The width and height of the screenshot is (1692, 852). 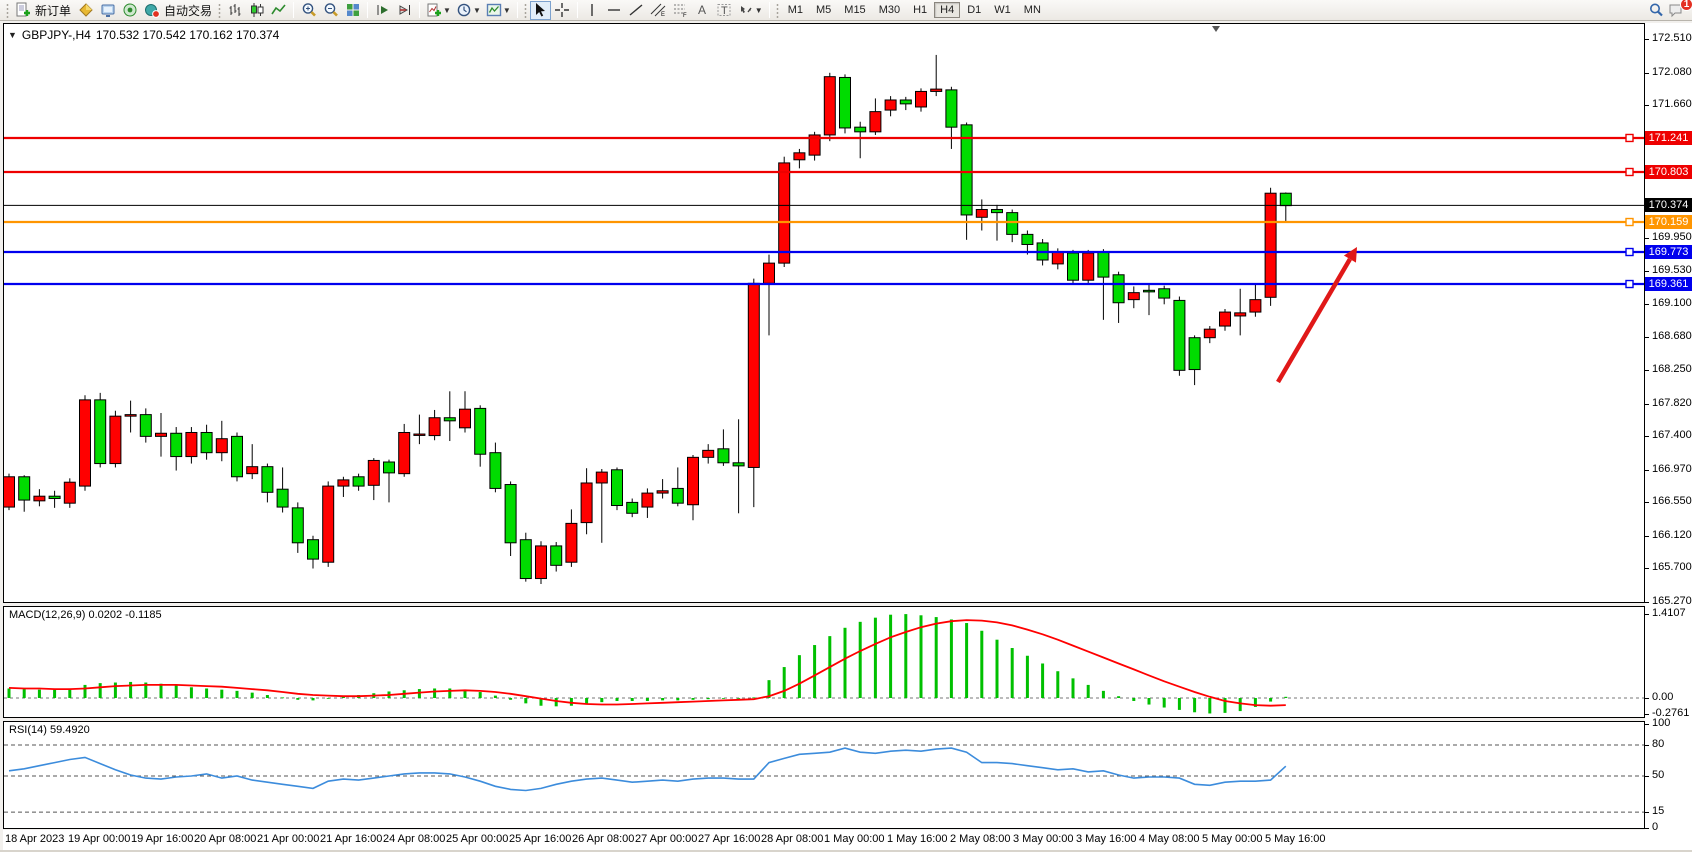 I want to click on new-chart-icon, so click(x=85, y=10).